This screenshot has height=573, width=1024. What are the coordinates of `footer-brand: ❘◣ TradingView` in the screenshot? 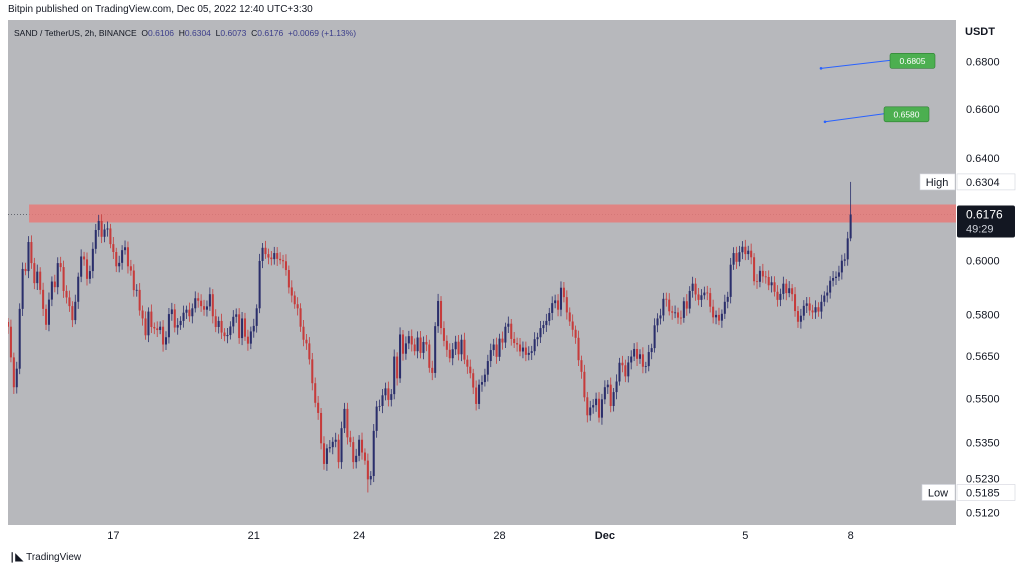 It's located at (44, 557).